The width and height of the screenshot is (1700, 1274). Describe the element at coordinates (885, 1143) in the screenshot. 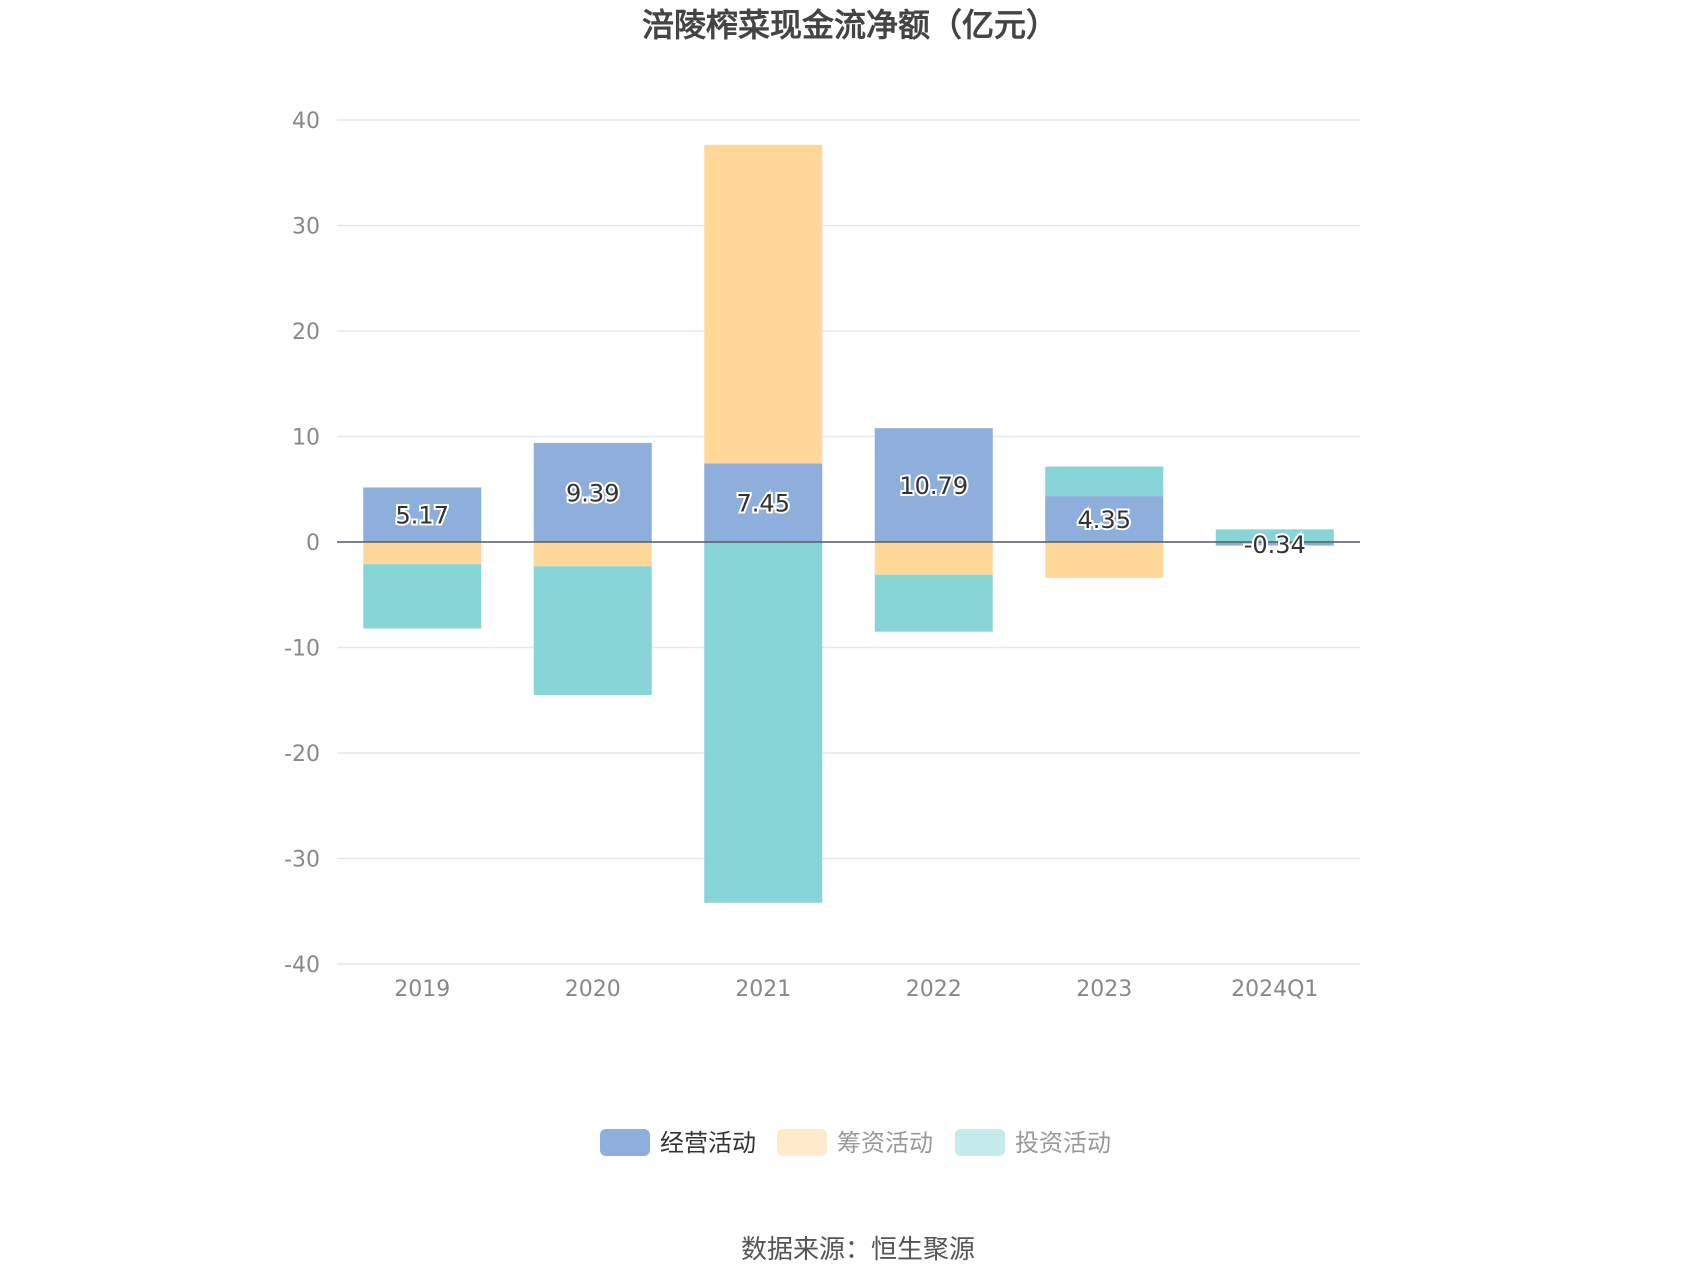

I see `legend-label: 筹资活动` at that location.